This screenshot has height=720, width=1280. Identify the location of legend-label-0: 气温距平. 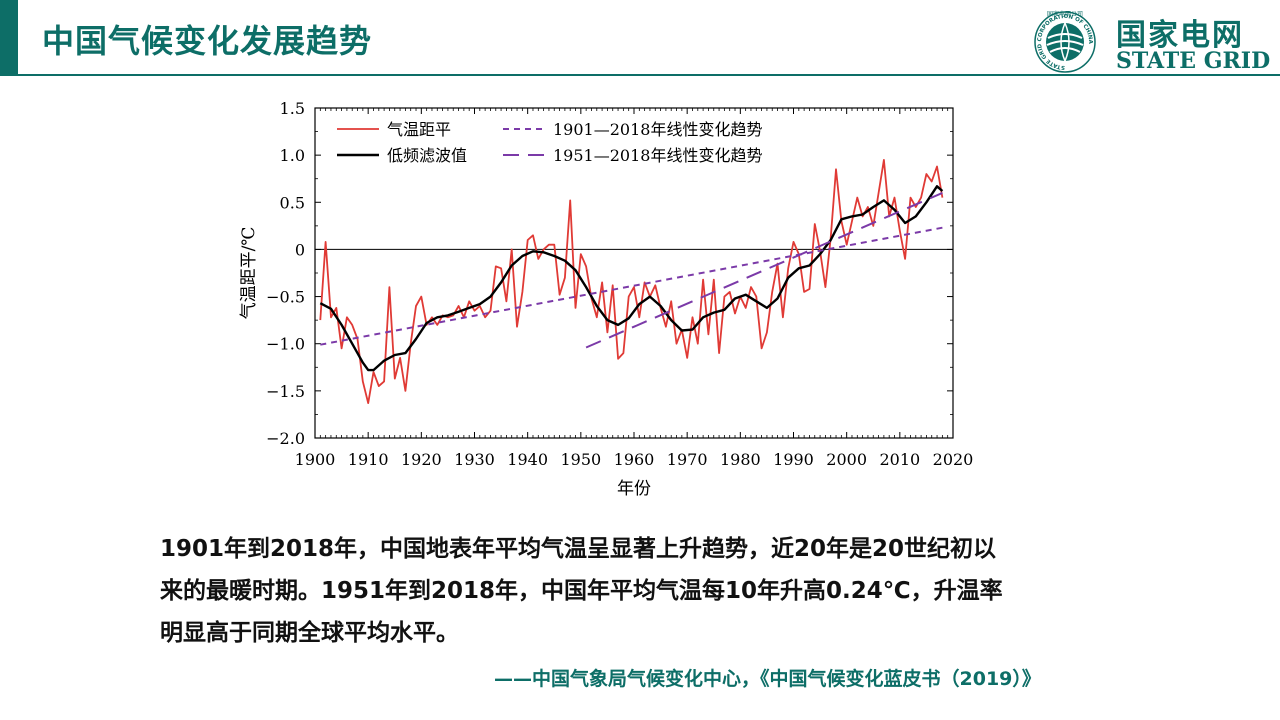
(419, 129).